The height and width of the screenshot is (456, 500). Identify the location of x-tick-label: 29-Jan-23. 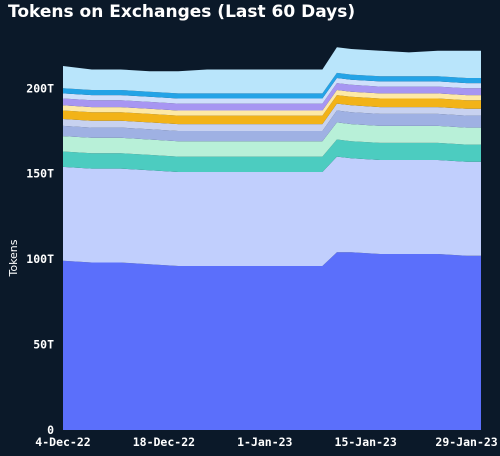
(466, 442).